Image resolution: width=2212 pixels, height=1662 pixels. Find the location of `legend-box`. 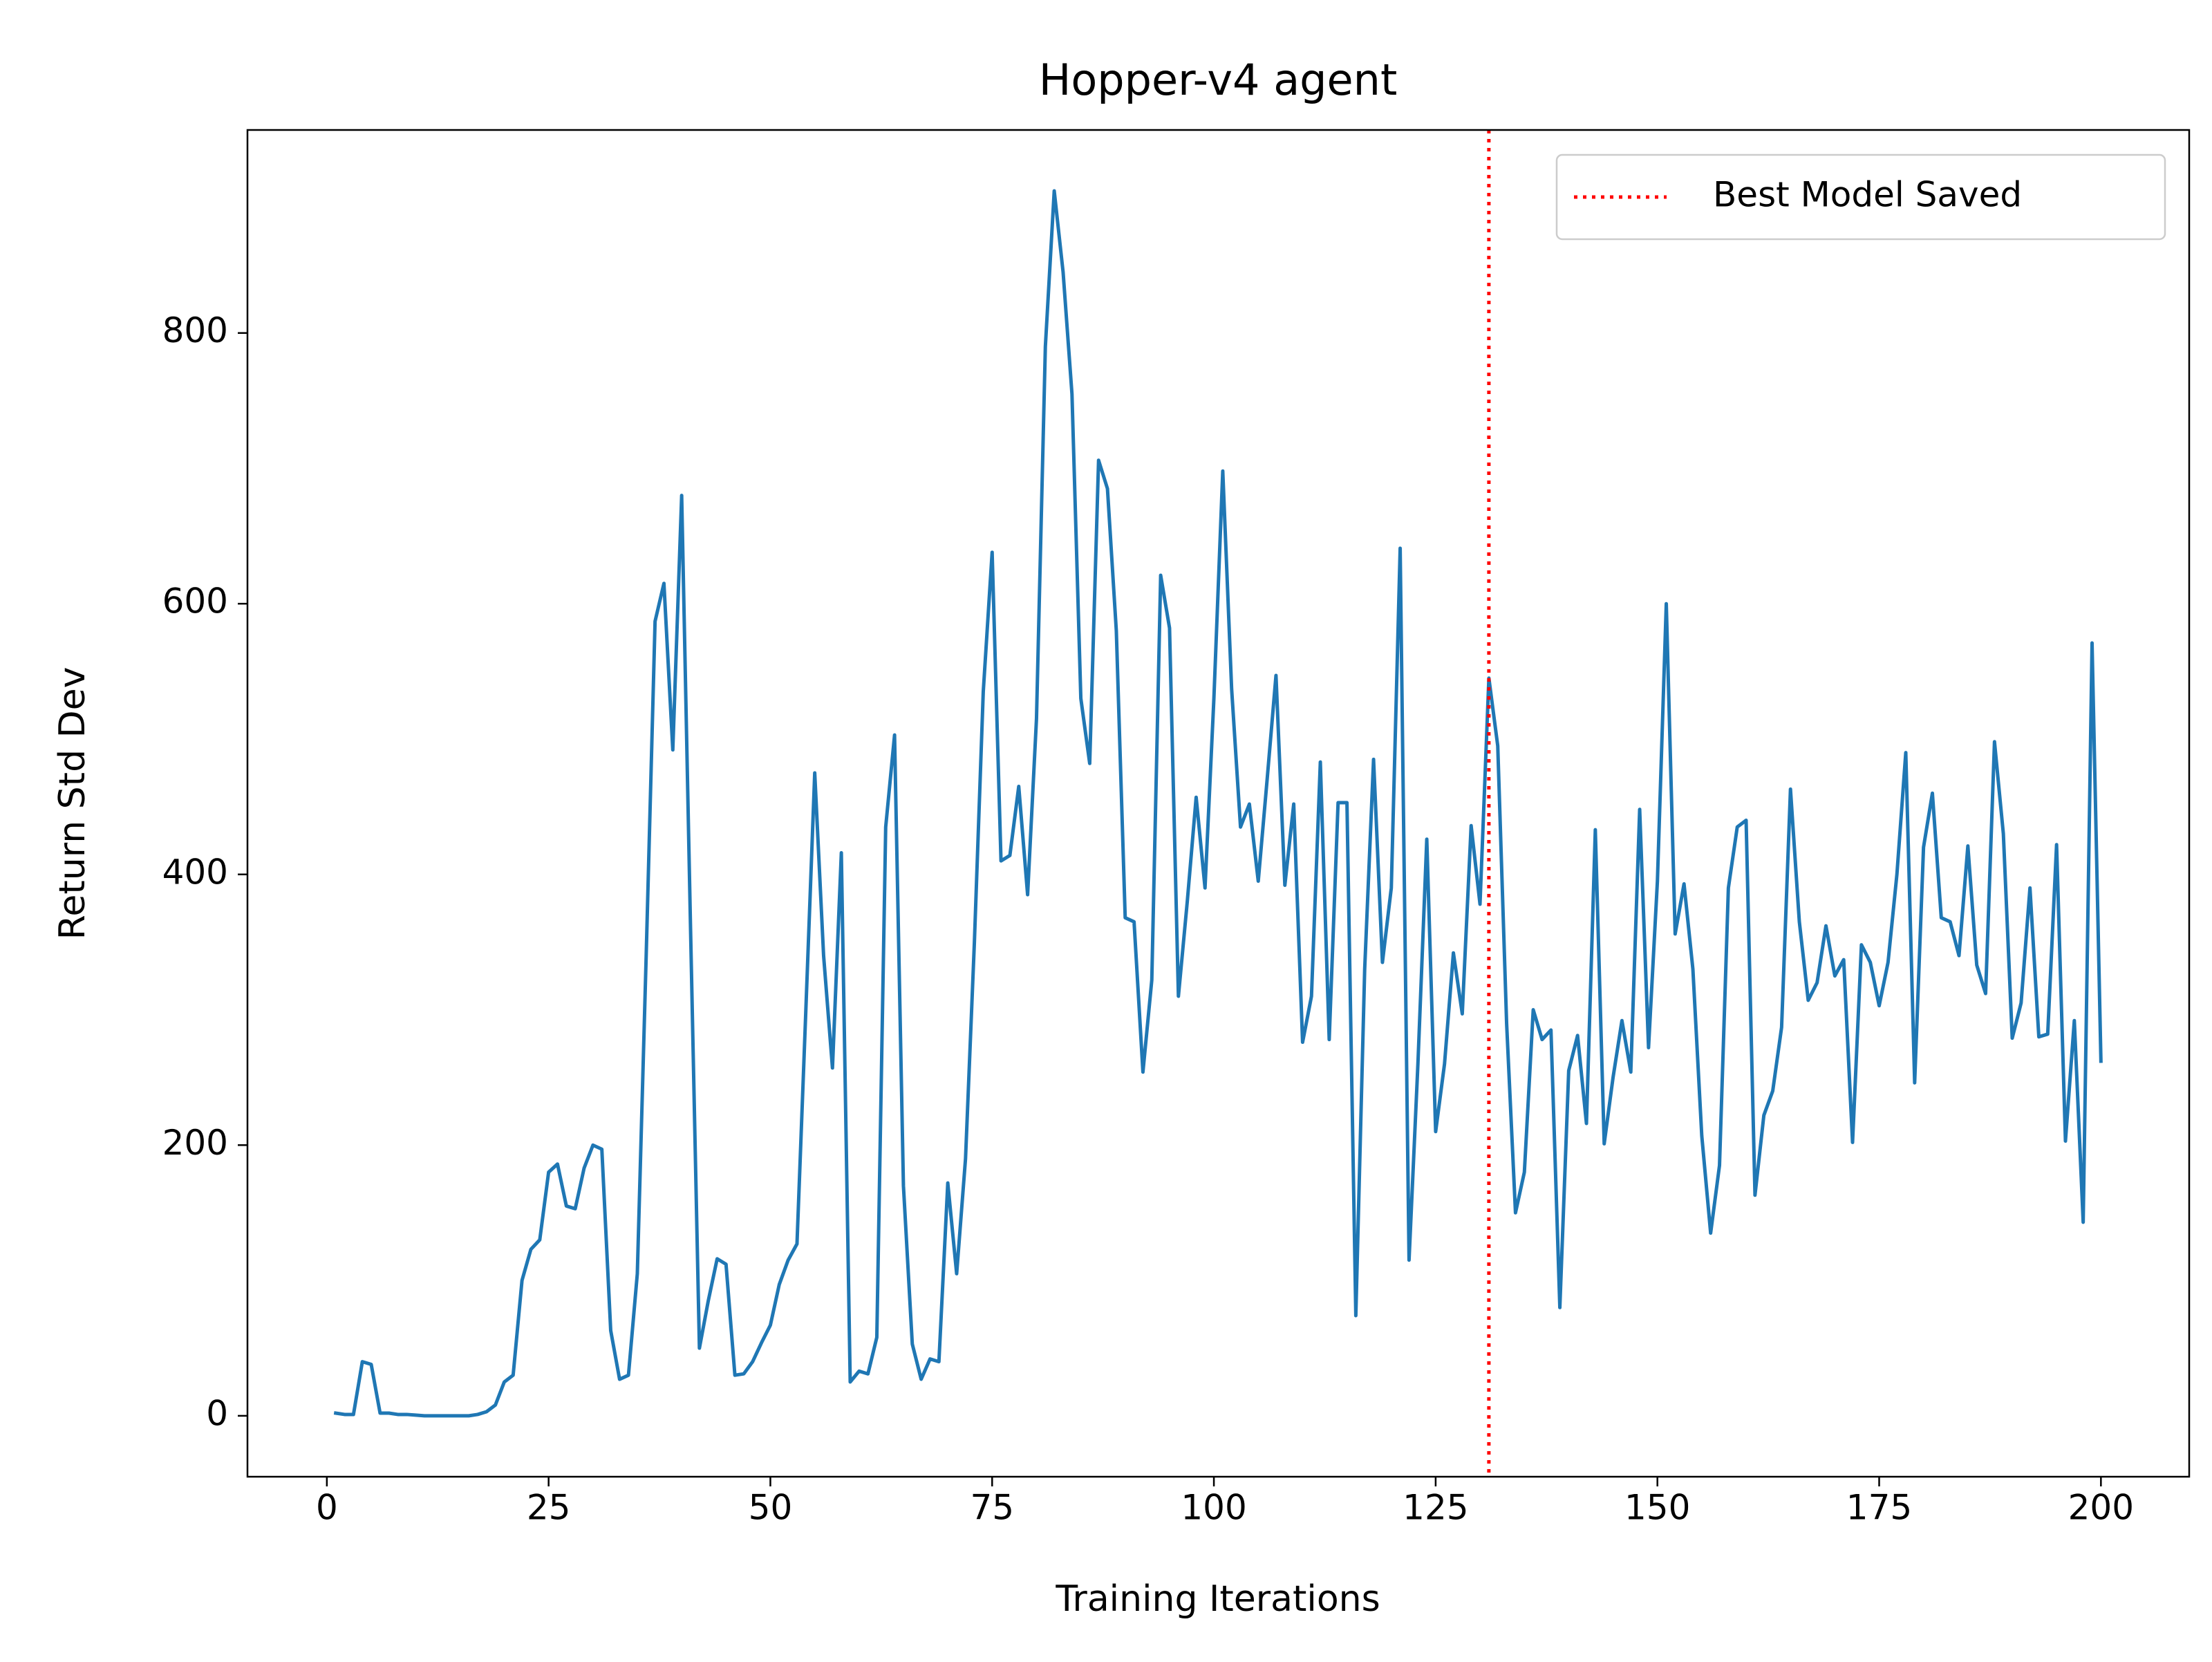

legend-box is located at coordinates (1860, 197).